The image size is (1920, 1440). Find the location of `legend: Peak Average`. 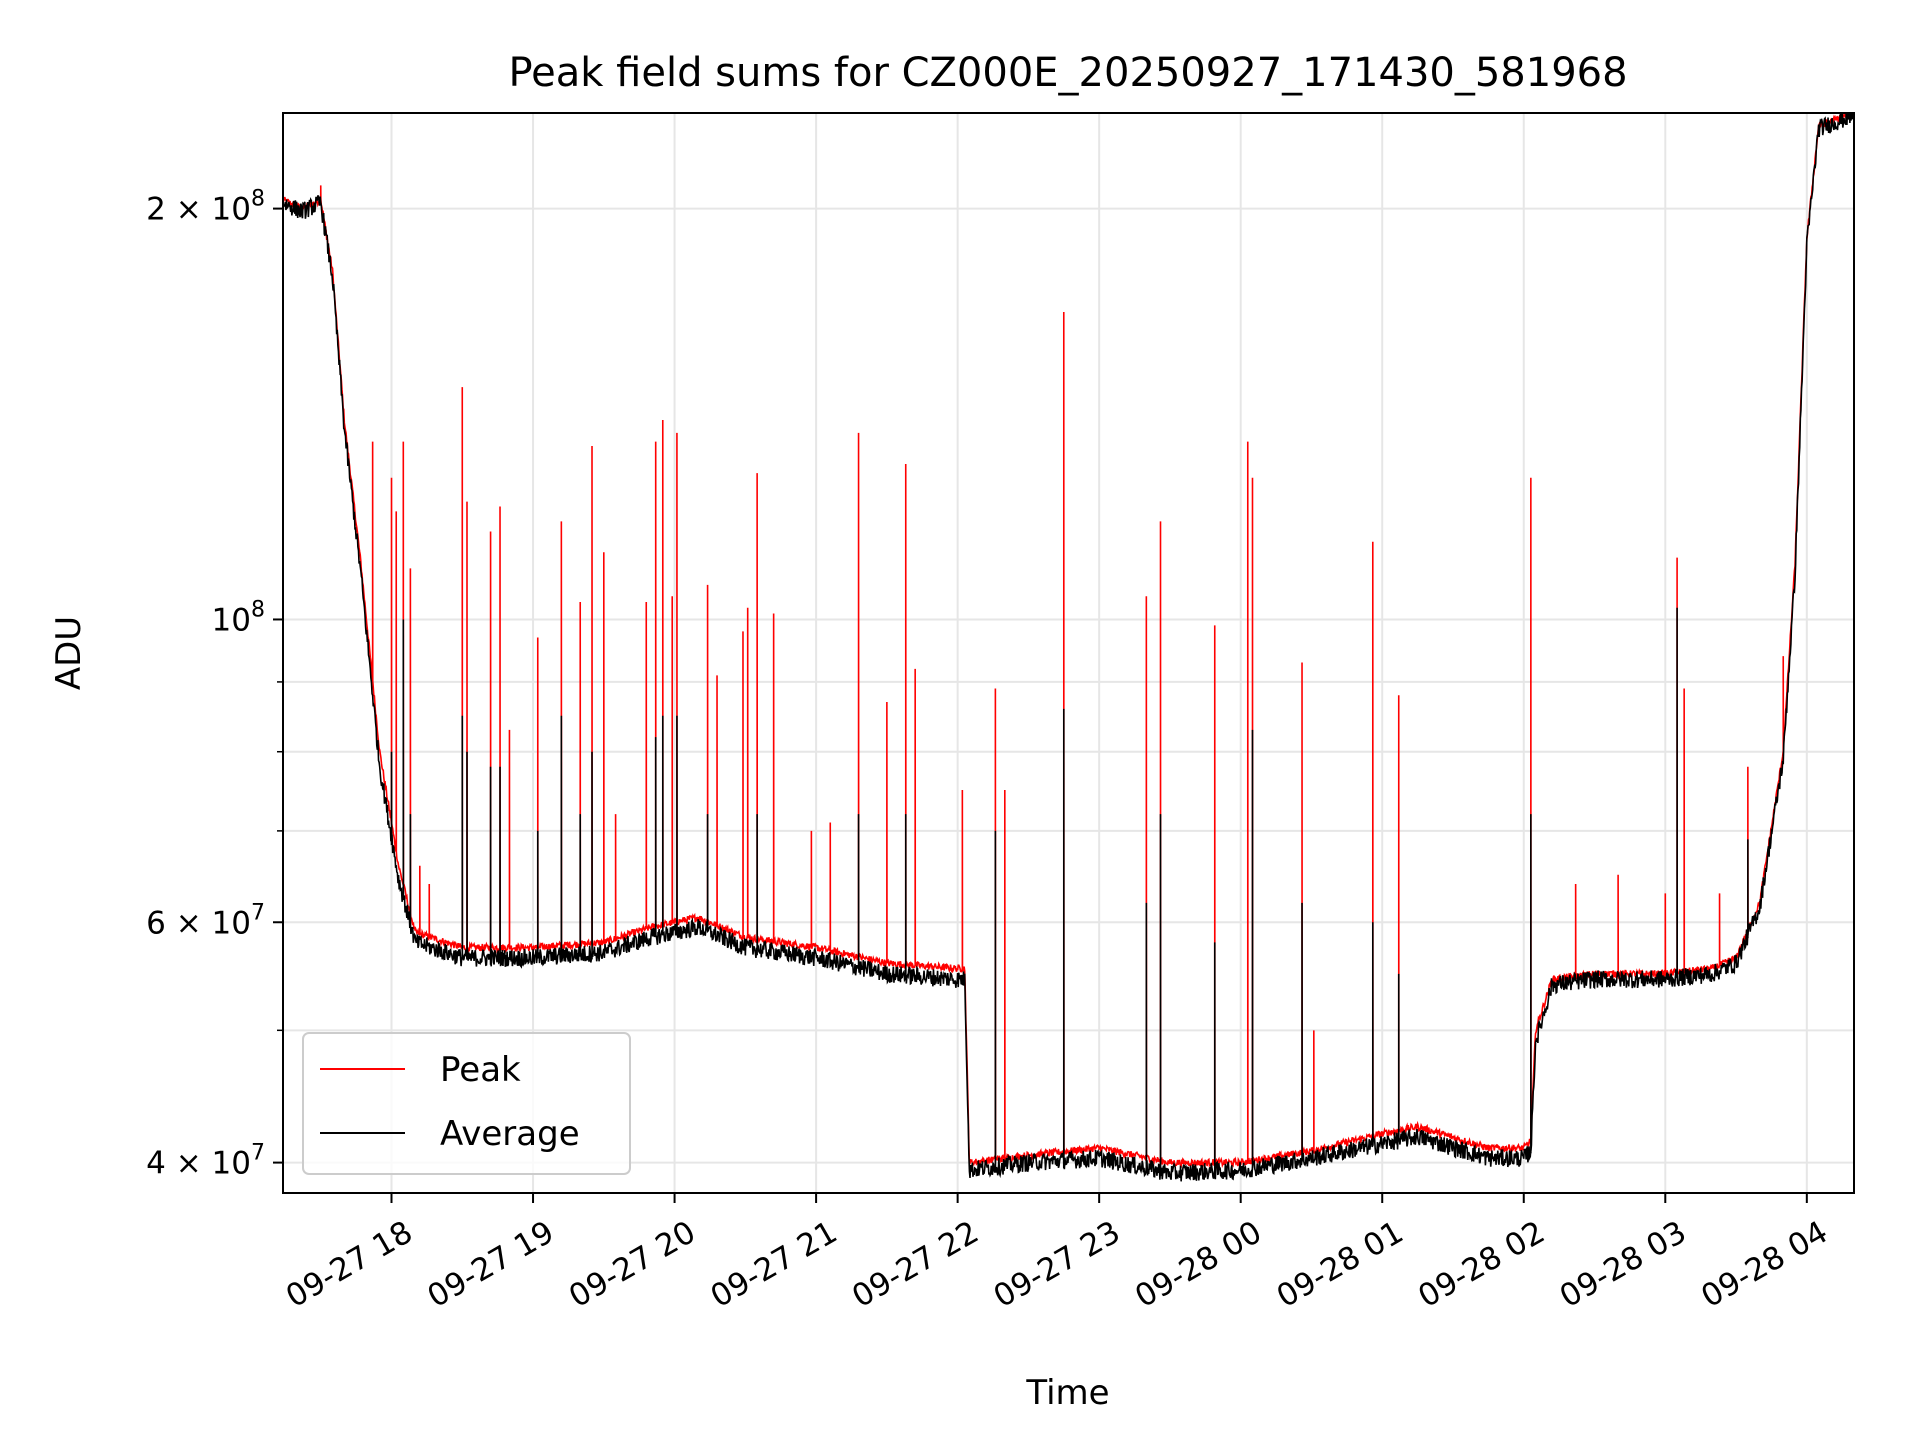

legend: Peak Average is located at coordinates (466, 1103).